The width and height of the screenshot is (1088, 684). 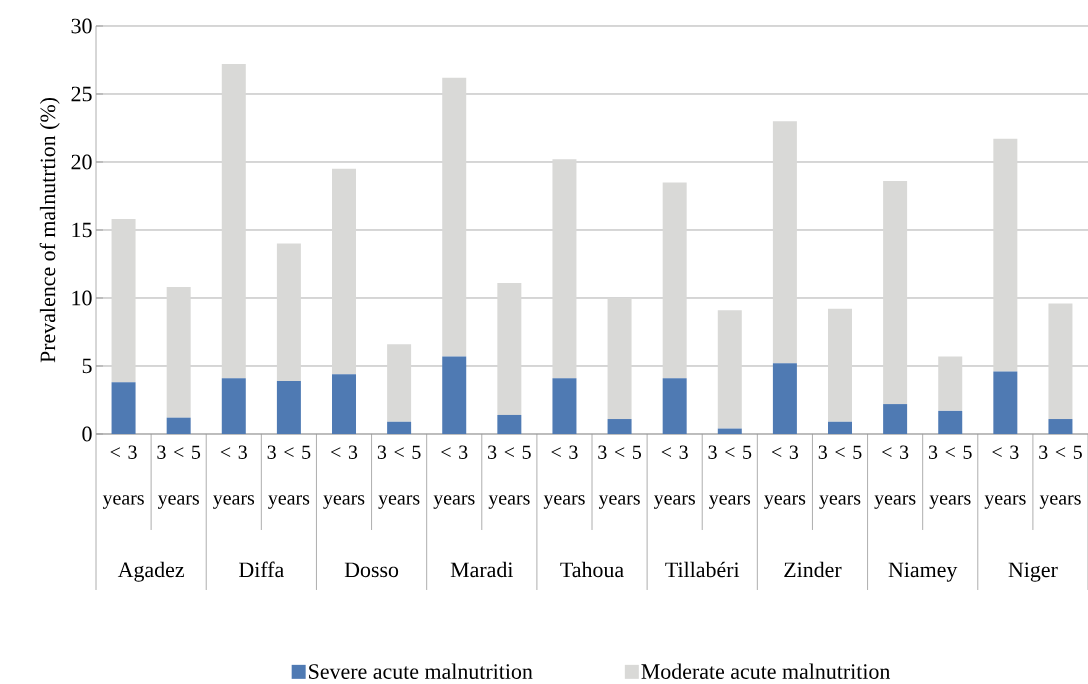 What do you see at coordinates (261, 569) in the screenshot?
I see `text: Diffa` at bounding box center [261, 569].